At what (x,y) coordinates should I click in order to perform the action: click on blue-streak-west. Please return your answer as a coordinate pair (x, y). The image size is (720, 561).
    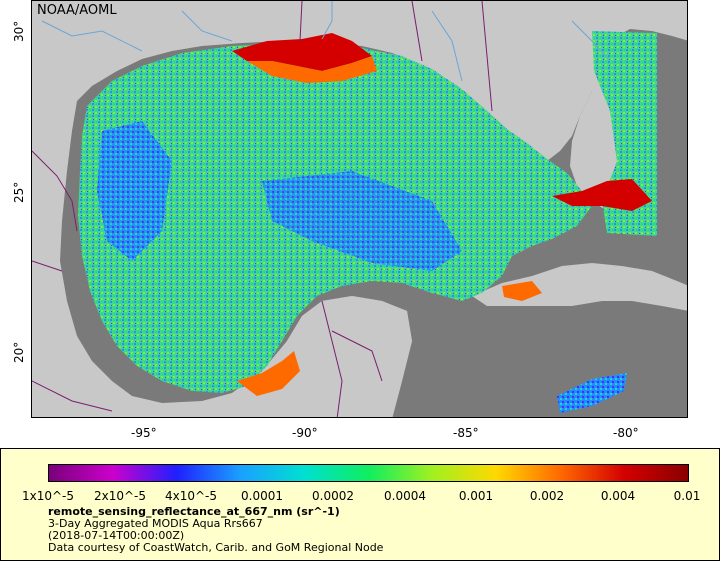
    Looking at the image, I should click on (134, 191).